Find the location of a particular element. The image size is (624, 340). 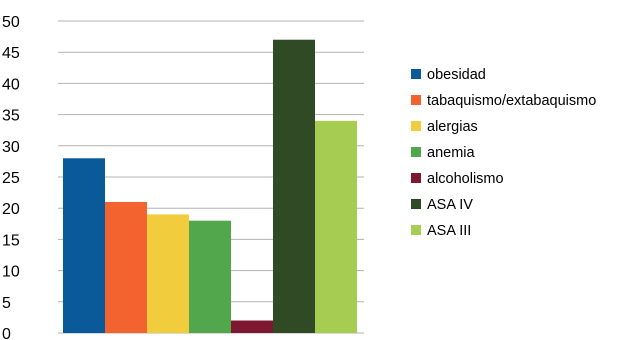

y-tick-label: 5 is located at coordinates (6, 303).